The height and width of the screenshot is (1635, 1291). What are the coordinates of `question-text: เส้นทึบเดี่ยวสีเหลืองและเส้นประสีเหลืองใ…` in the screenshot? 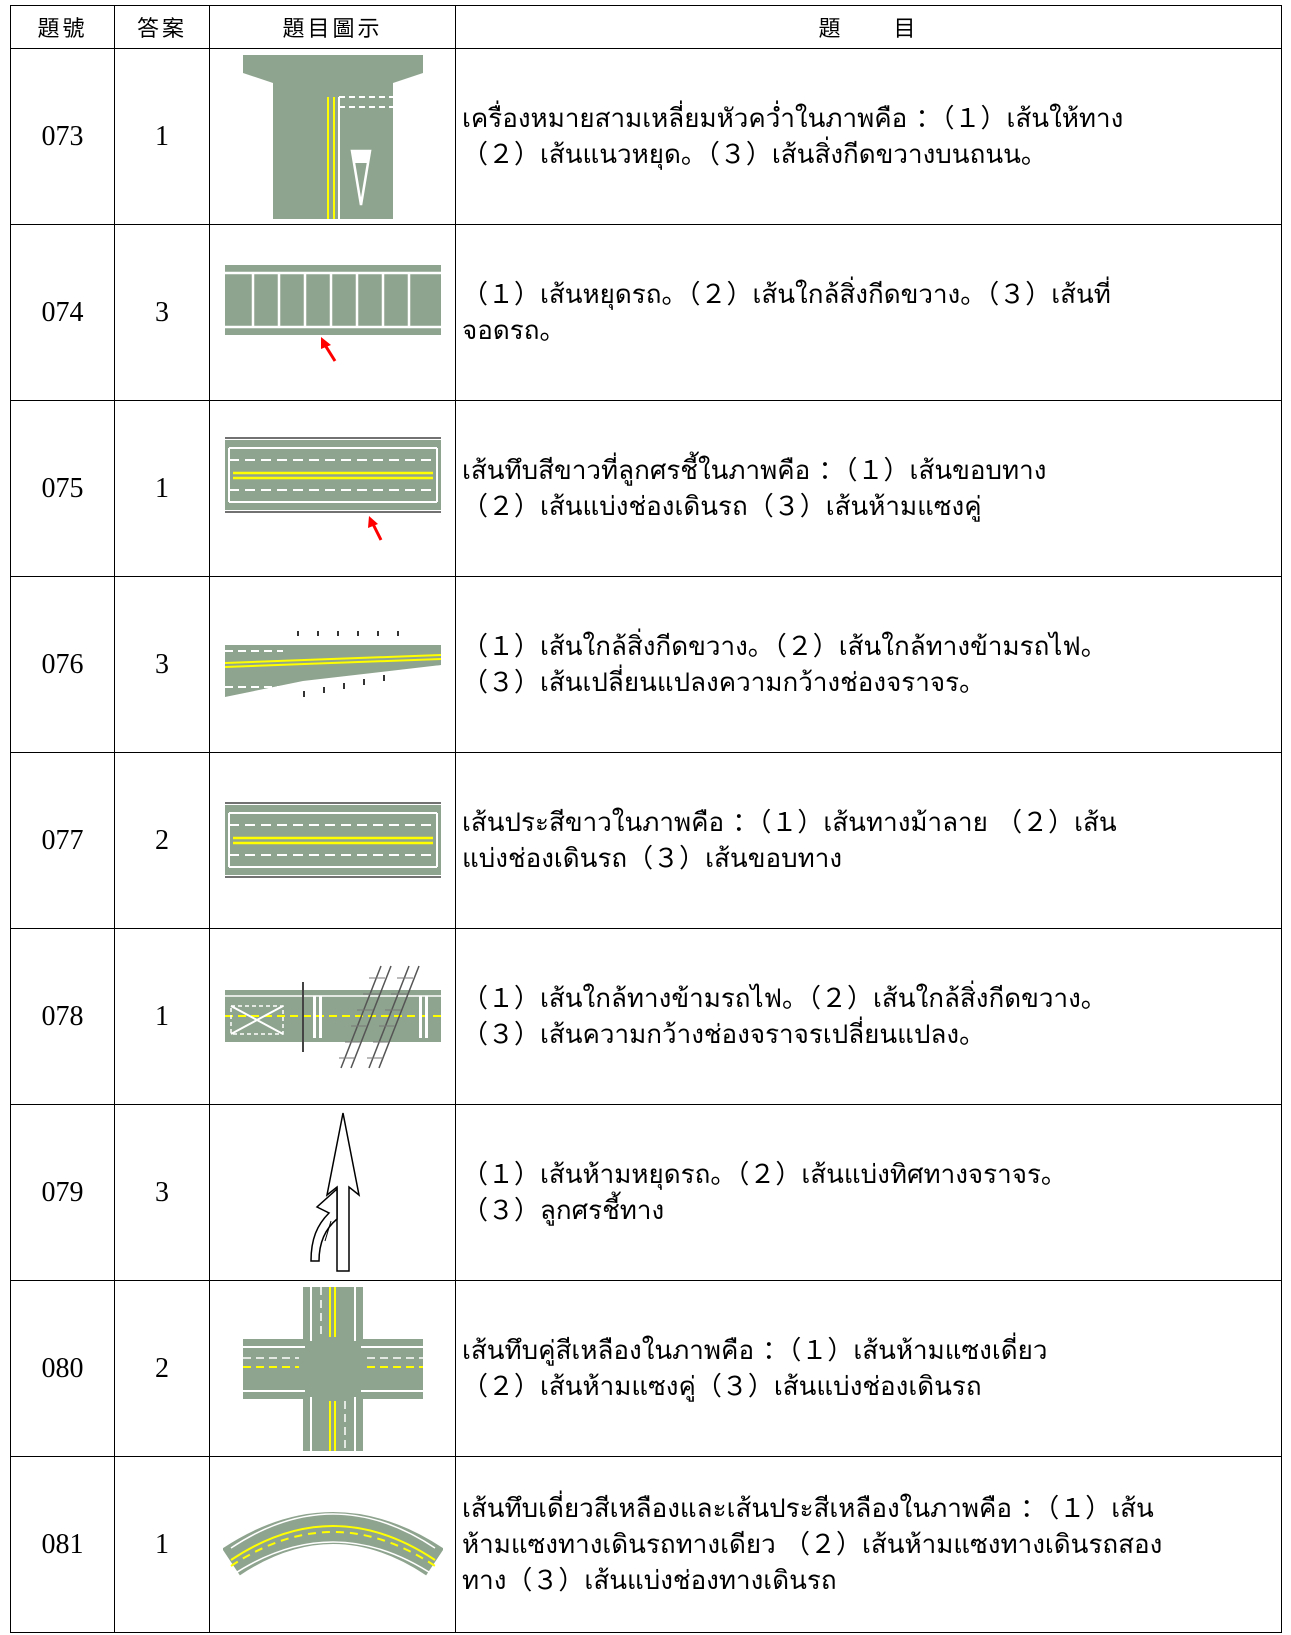 It's located at (868, 1544).